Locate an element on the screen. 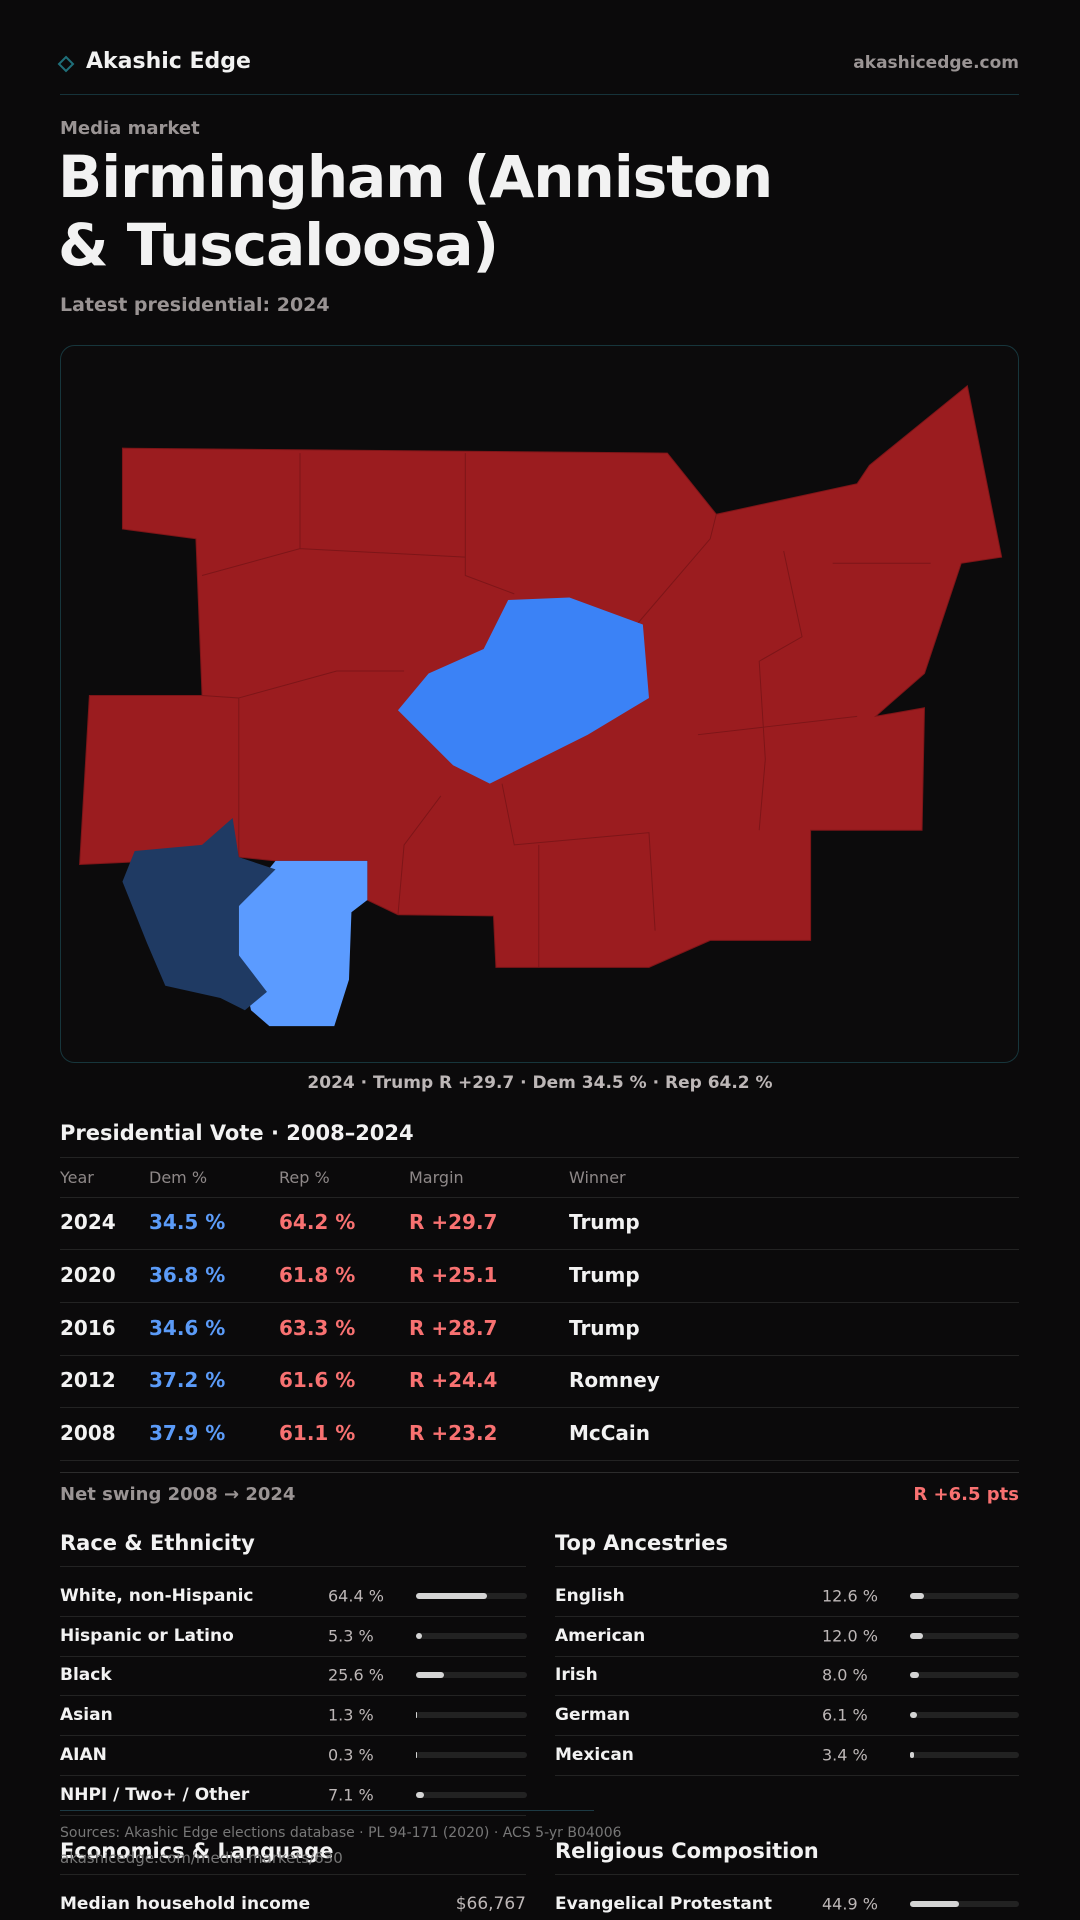 This screenshot has width=1080, height=1920. row-value: 7.1 % is located at coordinates (351, 1794).